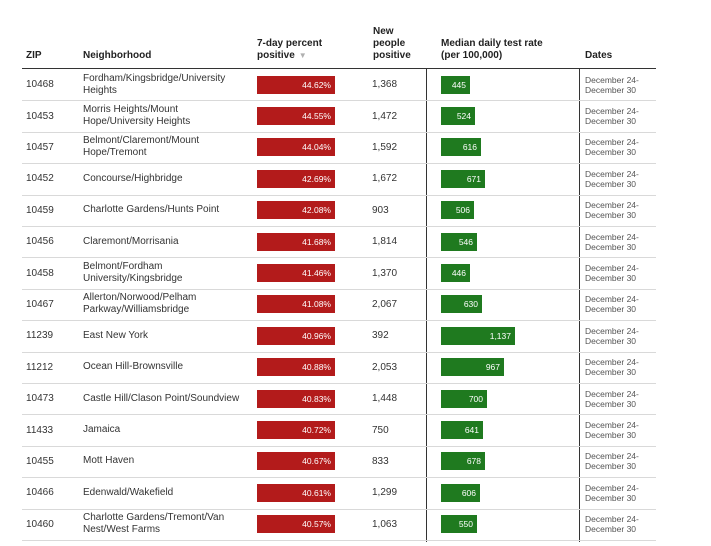 This screenshot has width=711, height=546. What do you see at coordinates (133, 178) in the screenshot?
I see `neighborhood-cell: Concourse/Highbridge` at bounding box center [133, 178].